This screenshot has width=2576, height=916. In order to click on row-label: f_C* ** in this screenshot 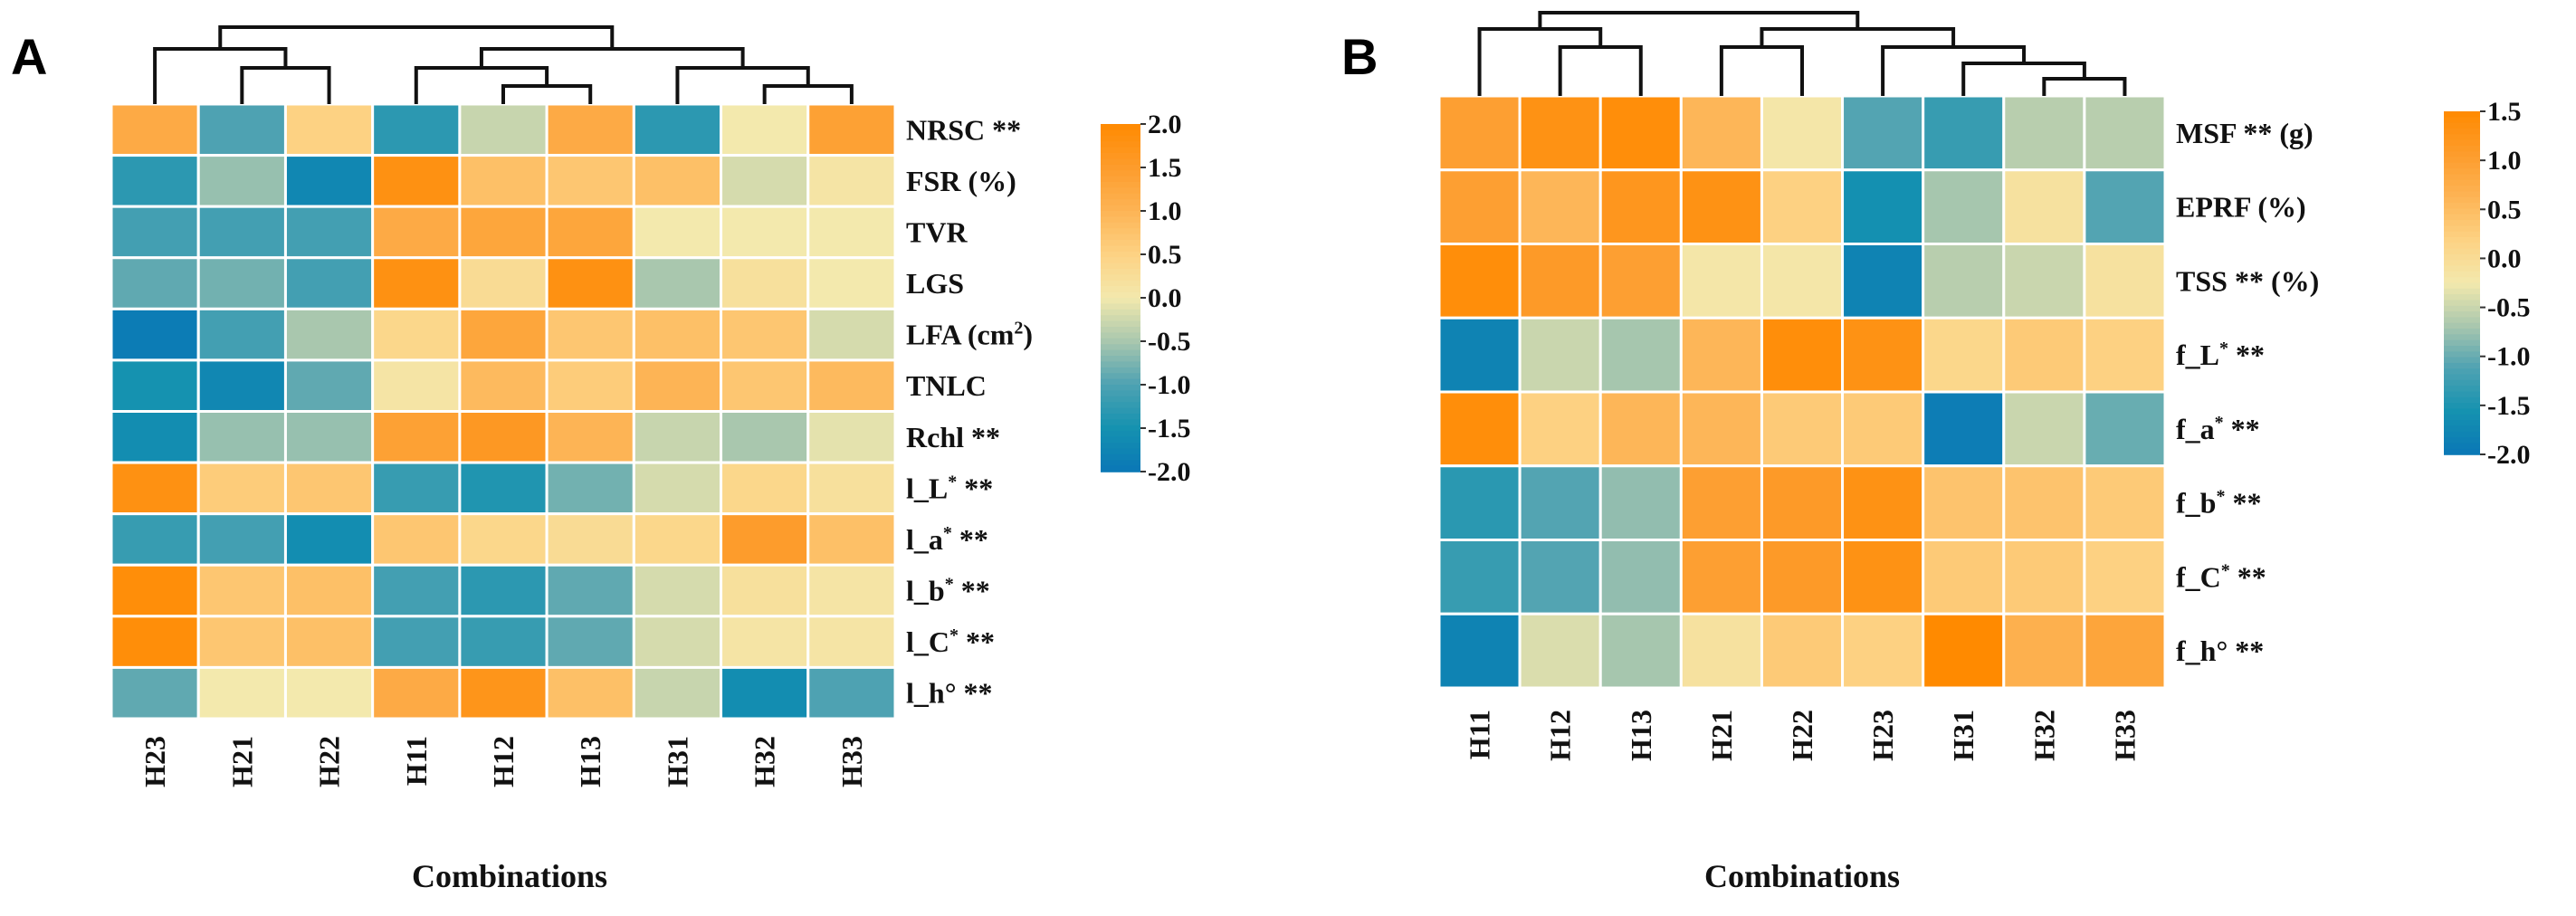, I will do `click(2221, 576)`.